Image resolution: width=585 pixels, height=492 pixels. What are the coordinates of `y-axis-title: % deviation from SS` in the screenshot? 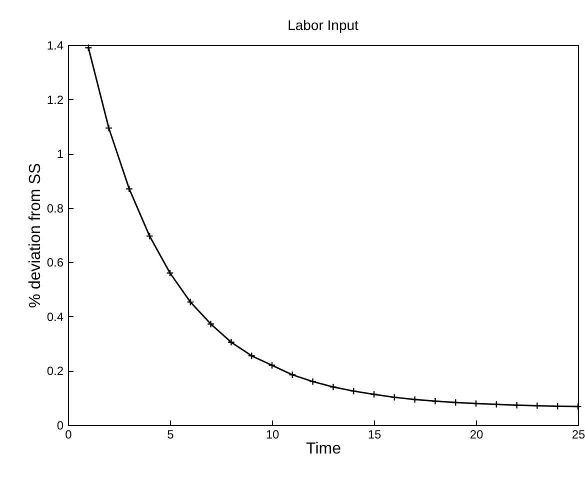 It's located at (35, 235).